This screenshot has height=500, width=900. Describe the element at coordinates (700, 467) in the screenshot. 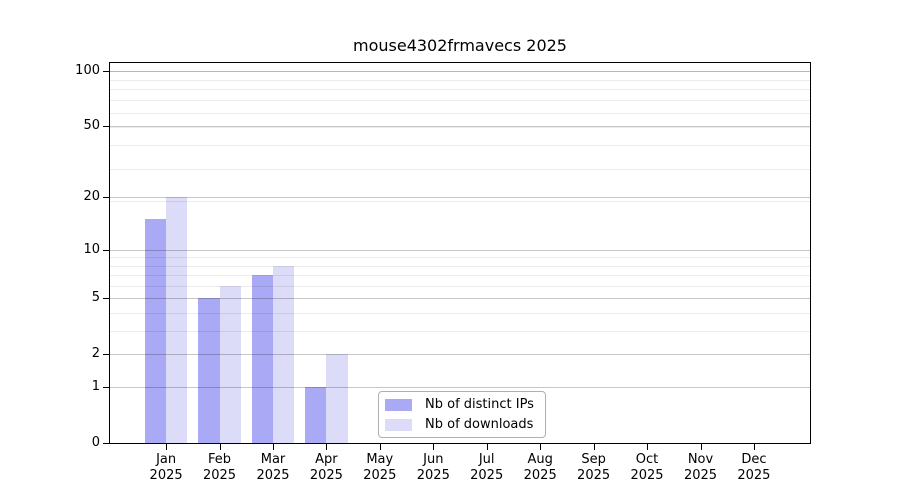

I see `x-tick-label: Nov 2025` at that location.